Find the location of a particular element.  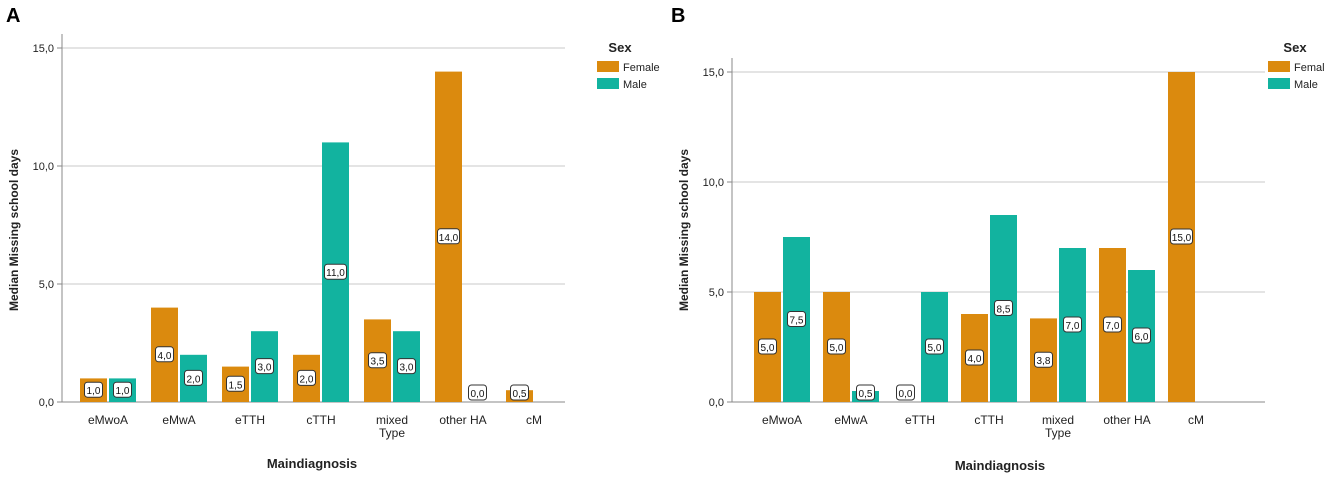

data-label: 11,0 is located at coordinates (335, 273).